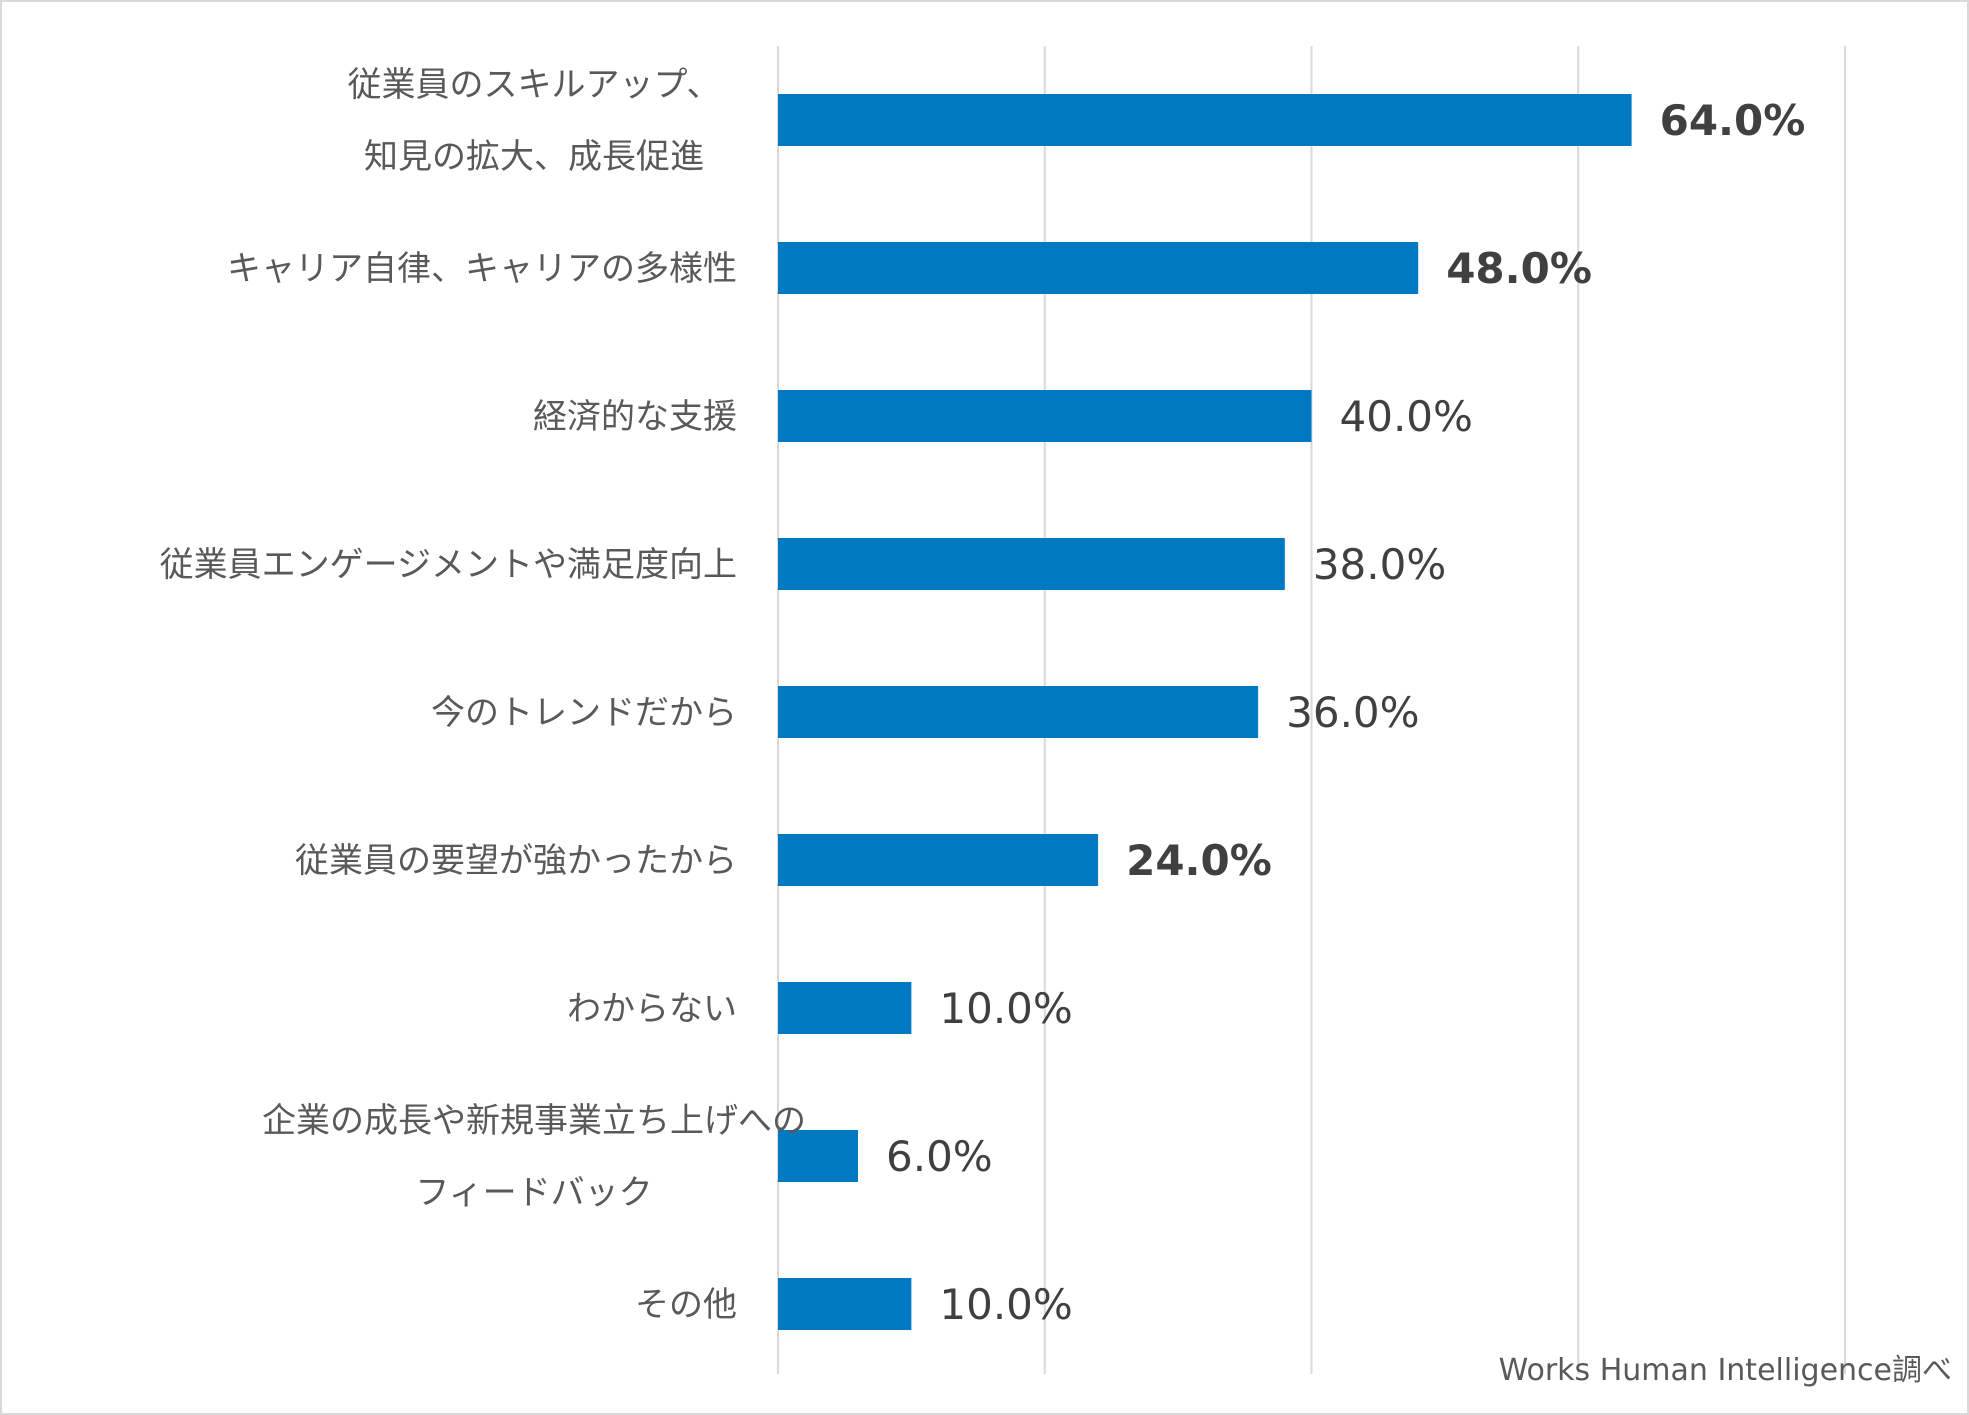 The image size is (1969, 1415). I want to click on category-label-7: わからない, so click(652, 1009).